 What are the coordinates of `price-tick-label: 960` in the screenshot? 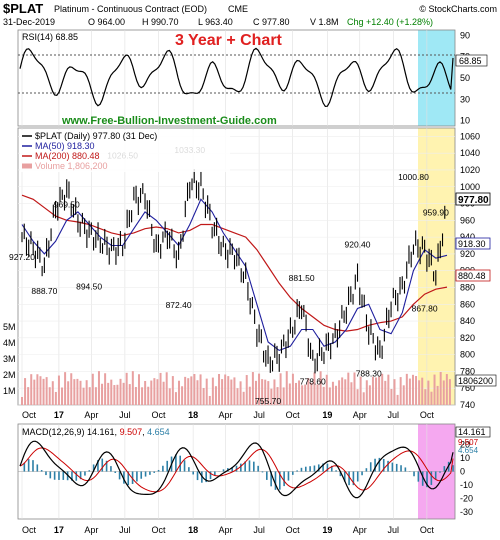 It's located at (467, 220).